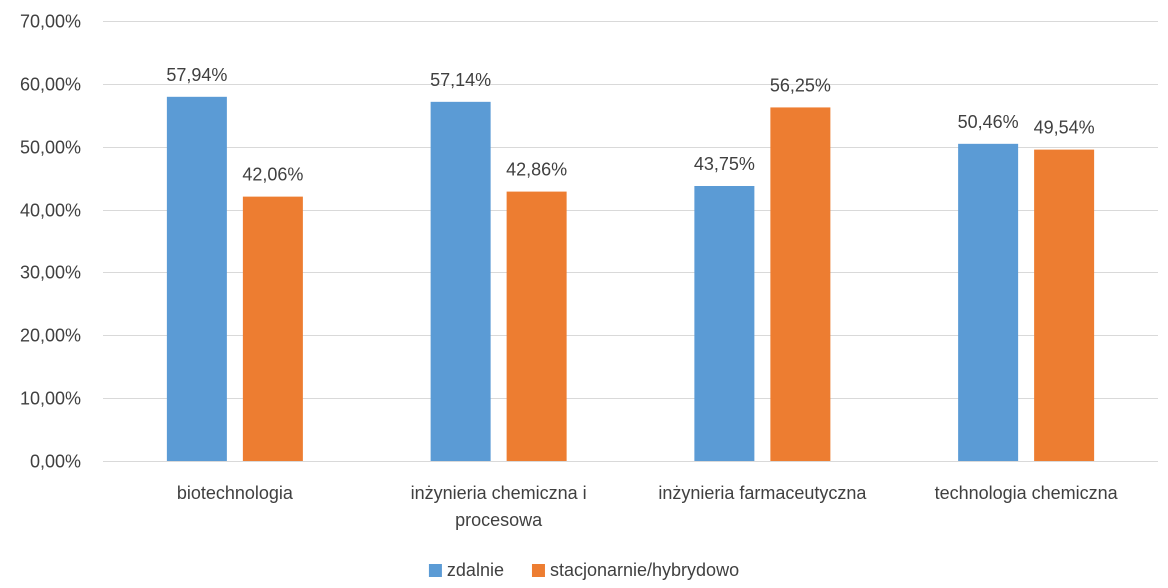  What do you see at coordinates (50, 22) in the screenshot?
I see `y-tick-label: 70,00%` at bounding box center [50, 22].